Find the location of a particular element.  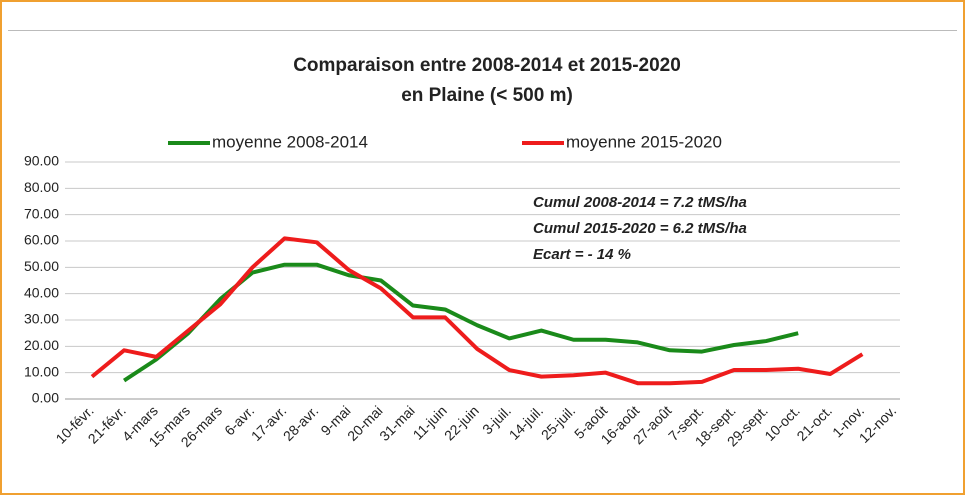

y-tick-label: 40.00 is located at coordinates (41, 292).